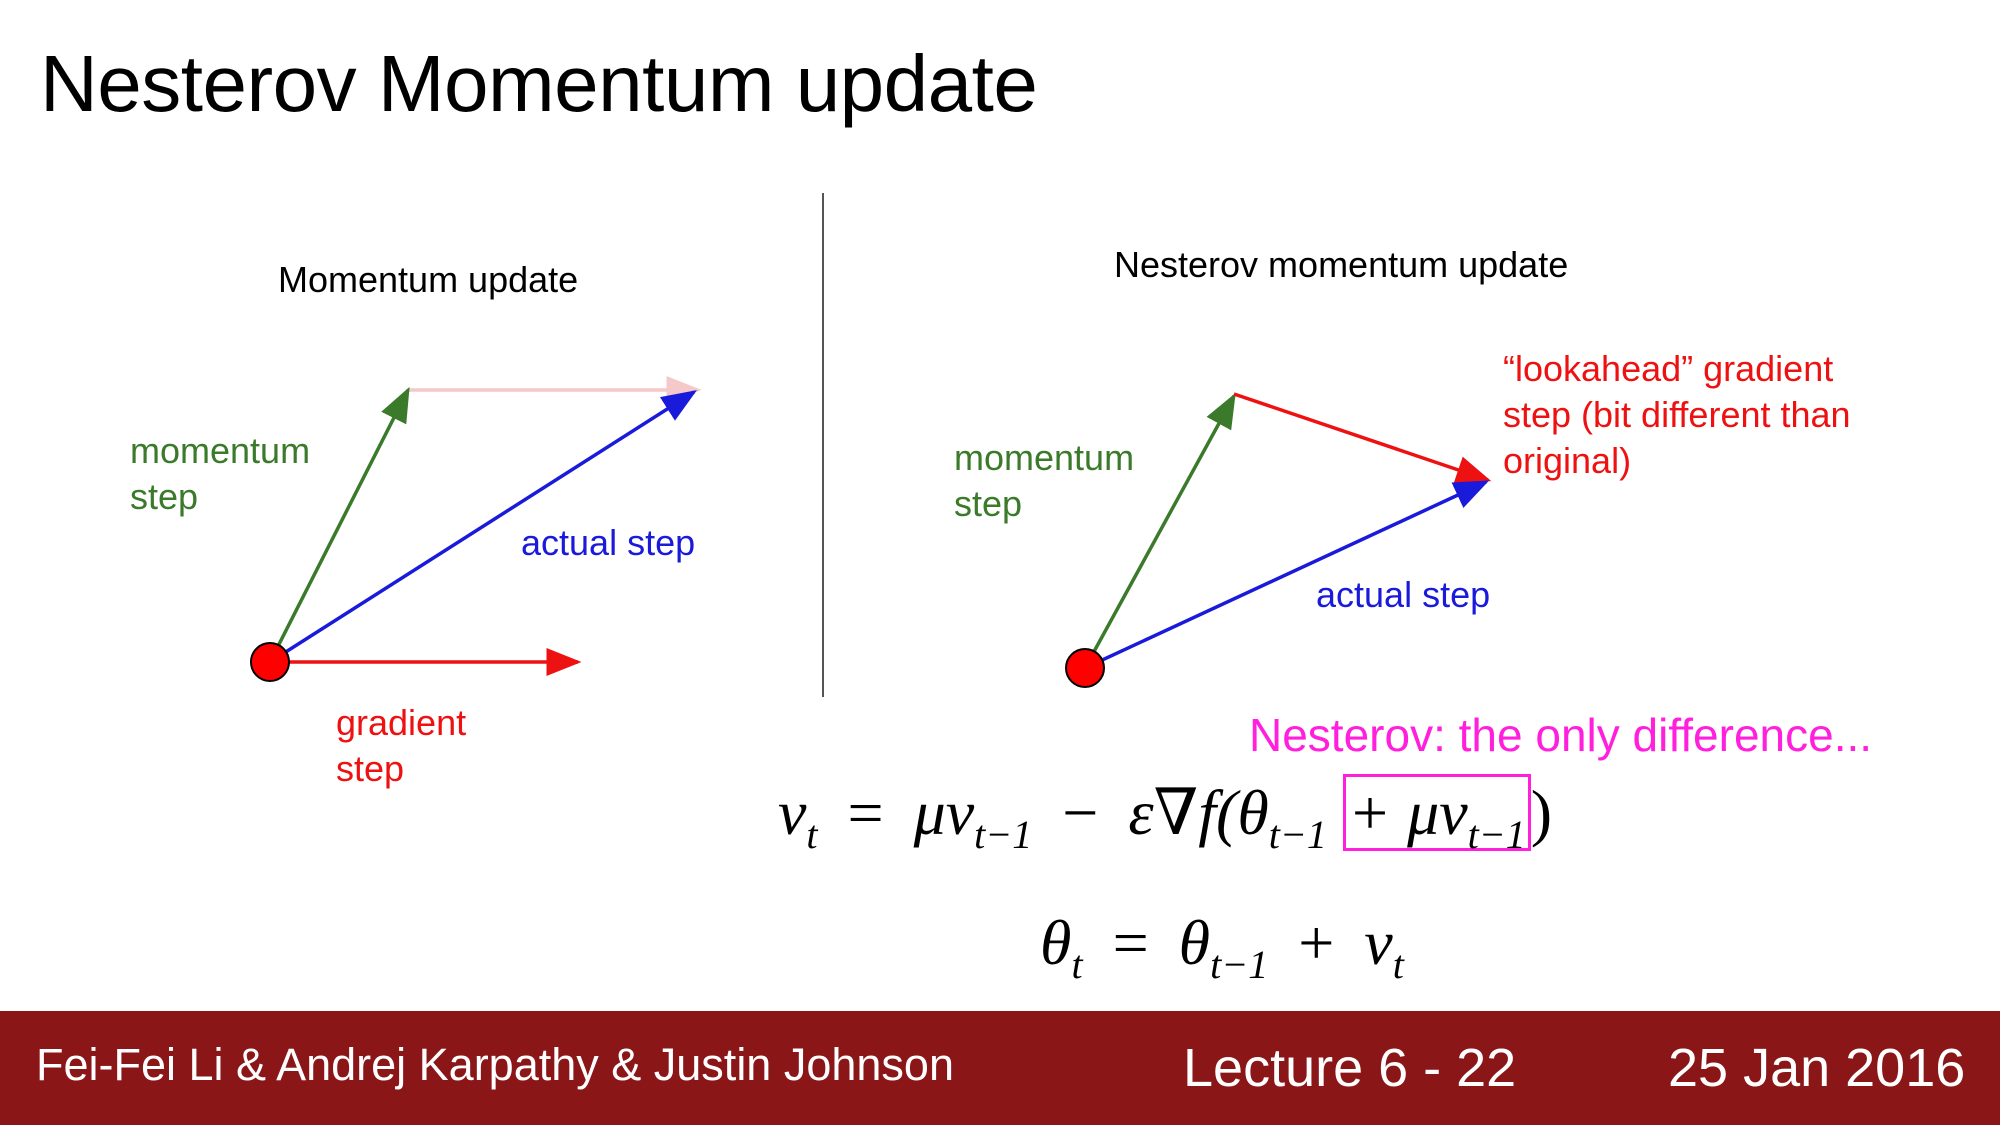 This screenshot has height=1125, width=2000. What do you see at coordinates (1159, 530) in the screenshot?
I see `right-momentum-arrow` at bounding box center [1159, 530].